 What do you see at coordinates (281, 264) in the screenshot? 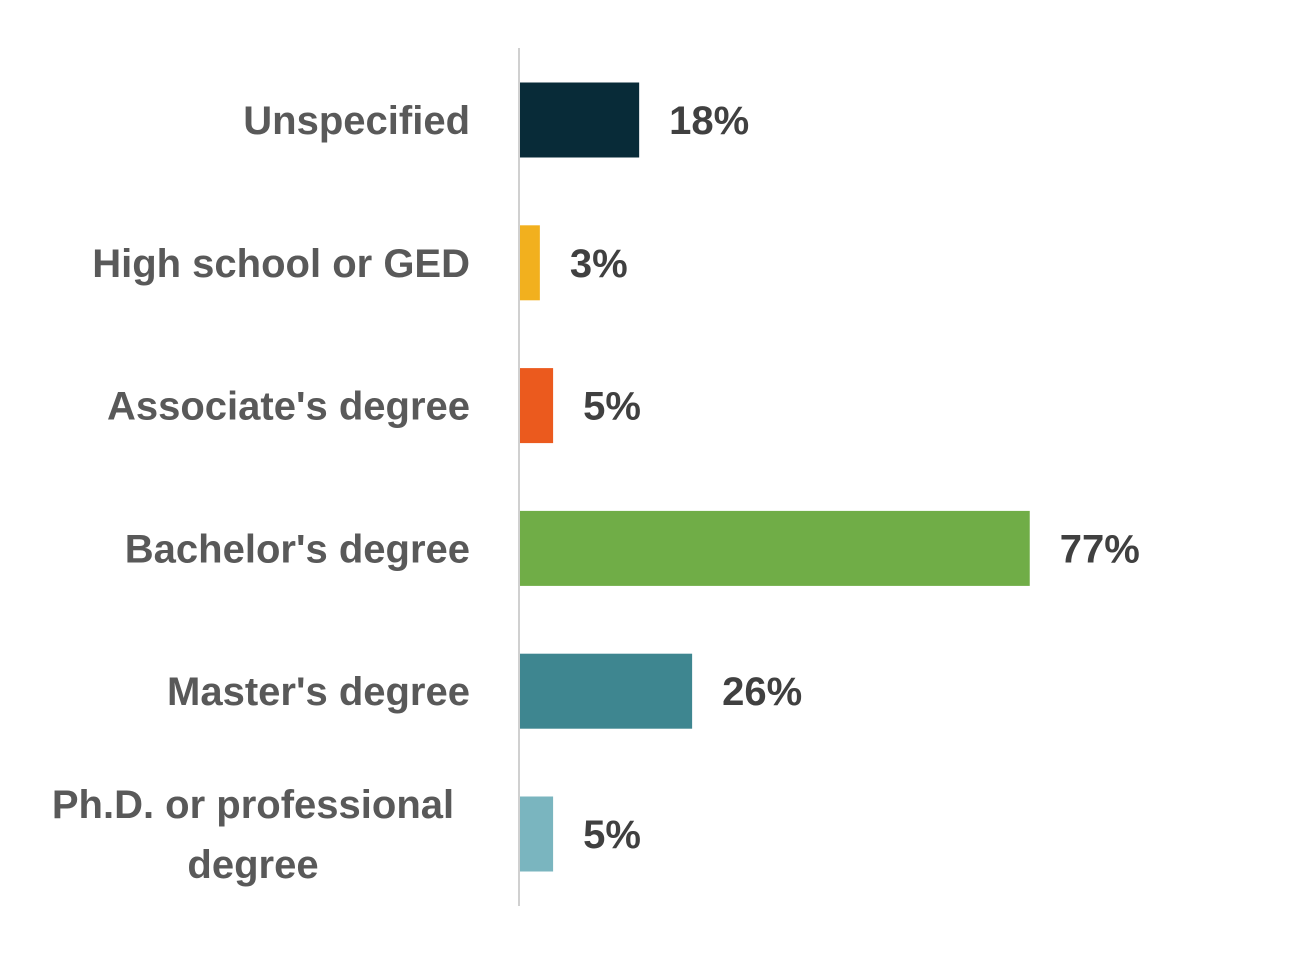
I see `category-label-1: High school or GED` at bounding box center [281, 264].